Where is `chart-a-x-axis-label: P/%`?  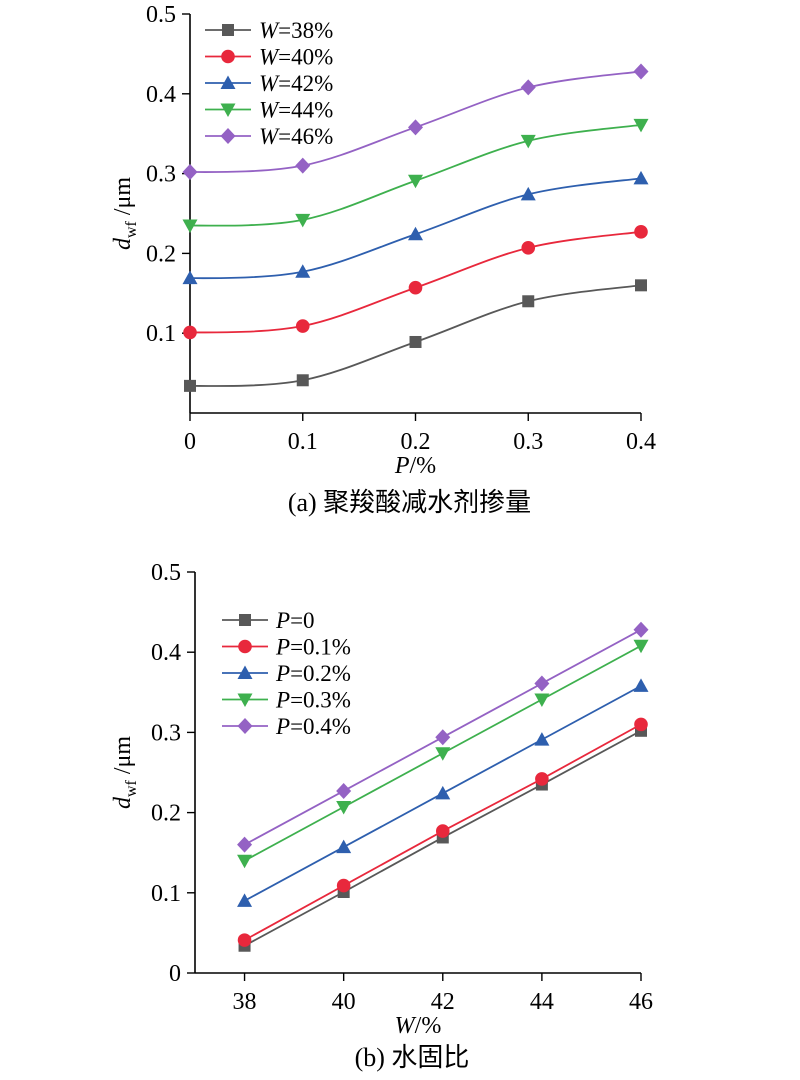
chart-a-x-axis-label: P/% is located at coordinates (415, 466).